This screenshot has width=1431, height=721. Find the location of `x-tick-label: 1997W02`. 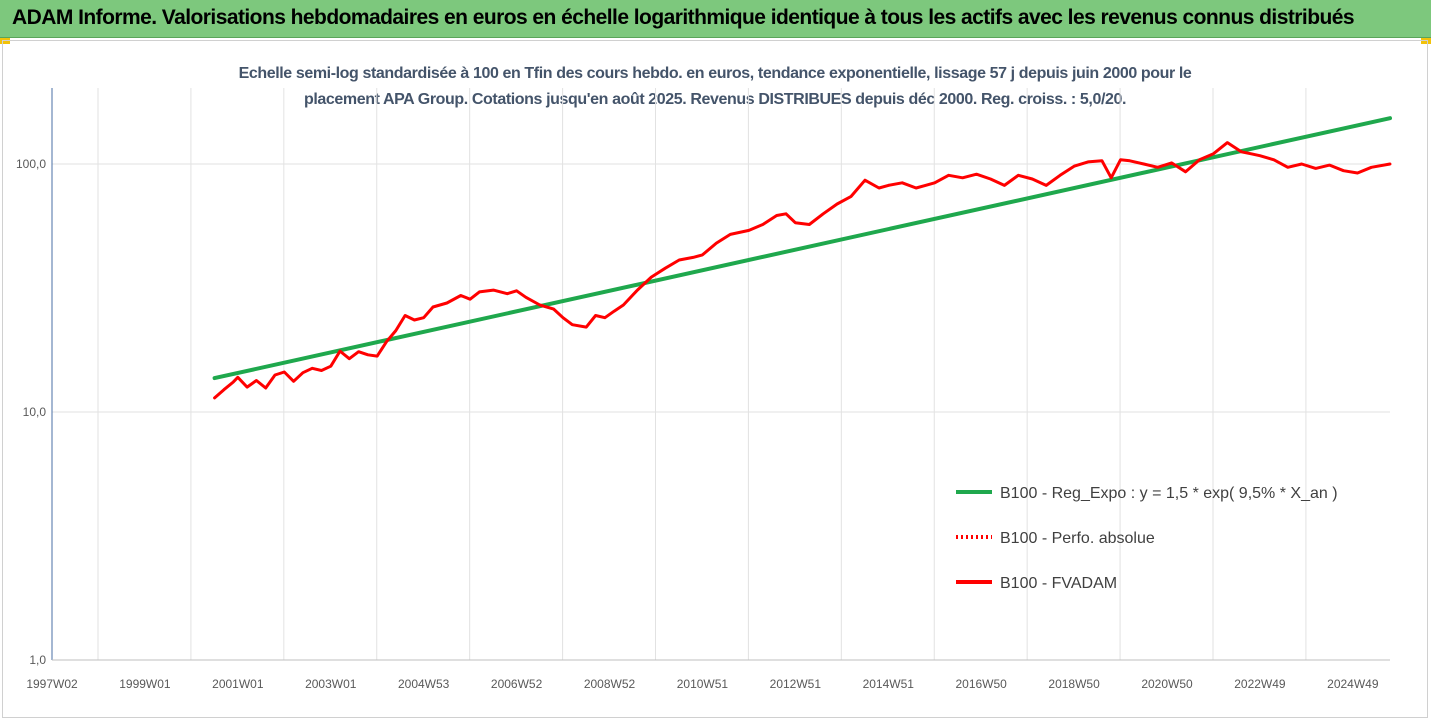

x-tick-label: 1997W02 is located at coordinates (52, 684).